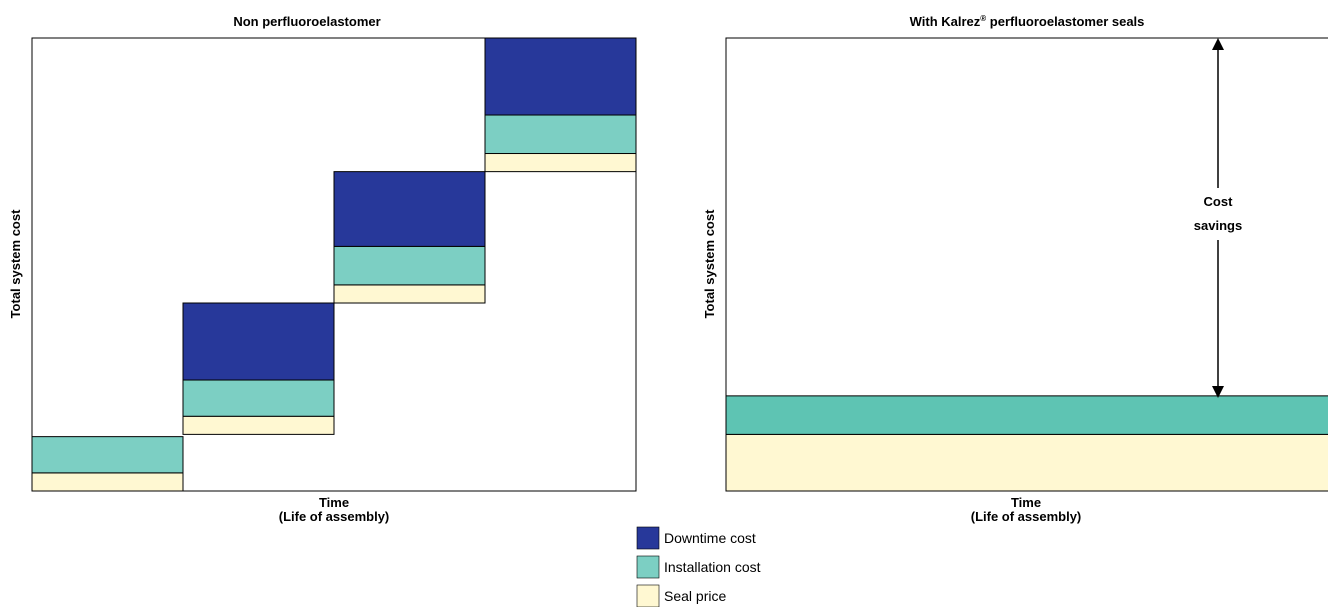  I want to click on right-y-axis-label: Total system cost, so click(709, 264).